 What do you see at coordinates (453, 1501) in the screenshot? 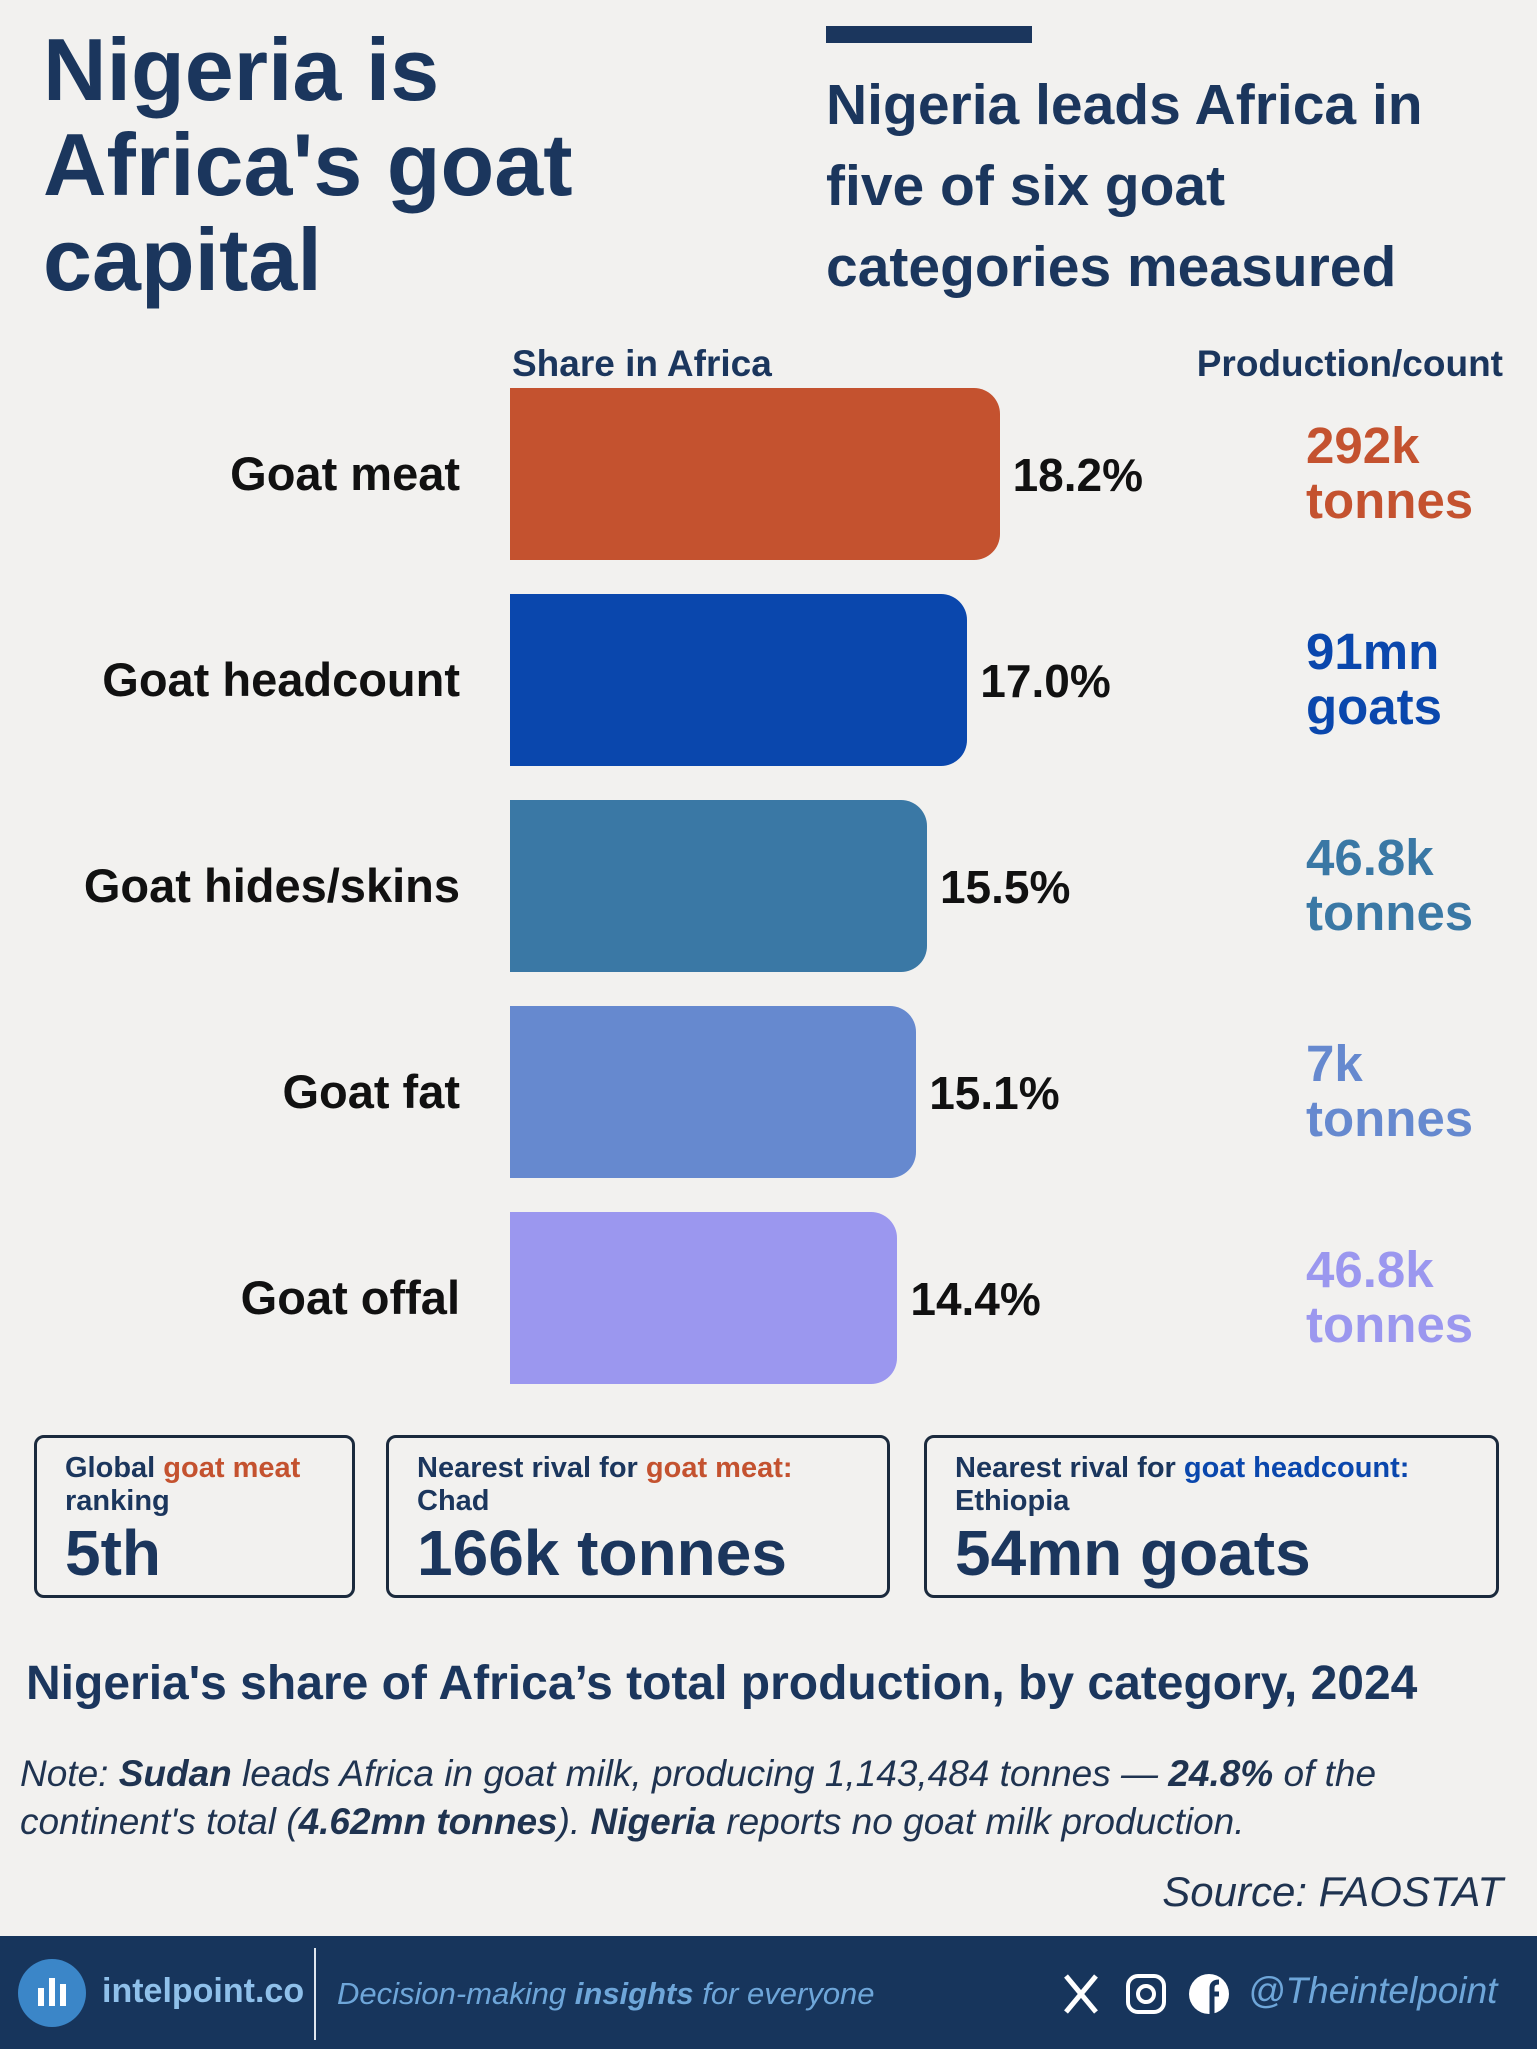
I see `stat-label-text: Chad` at bounding box center [453, 1501].